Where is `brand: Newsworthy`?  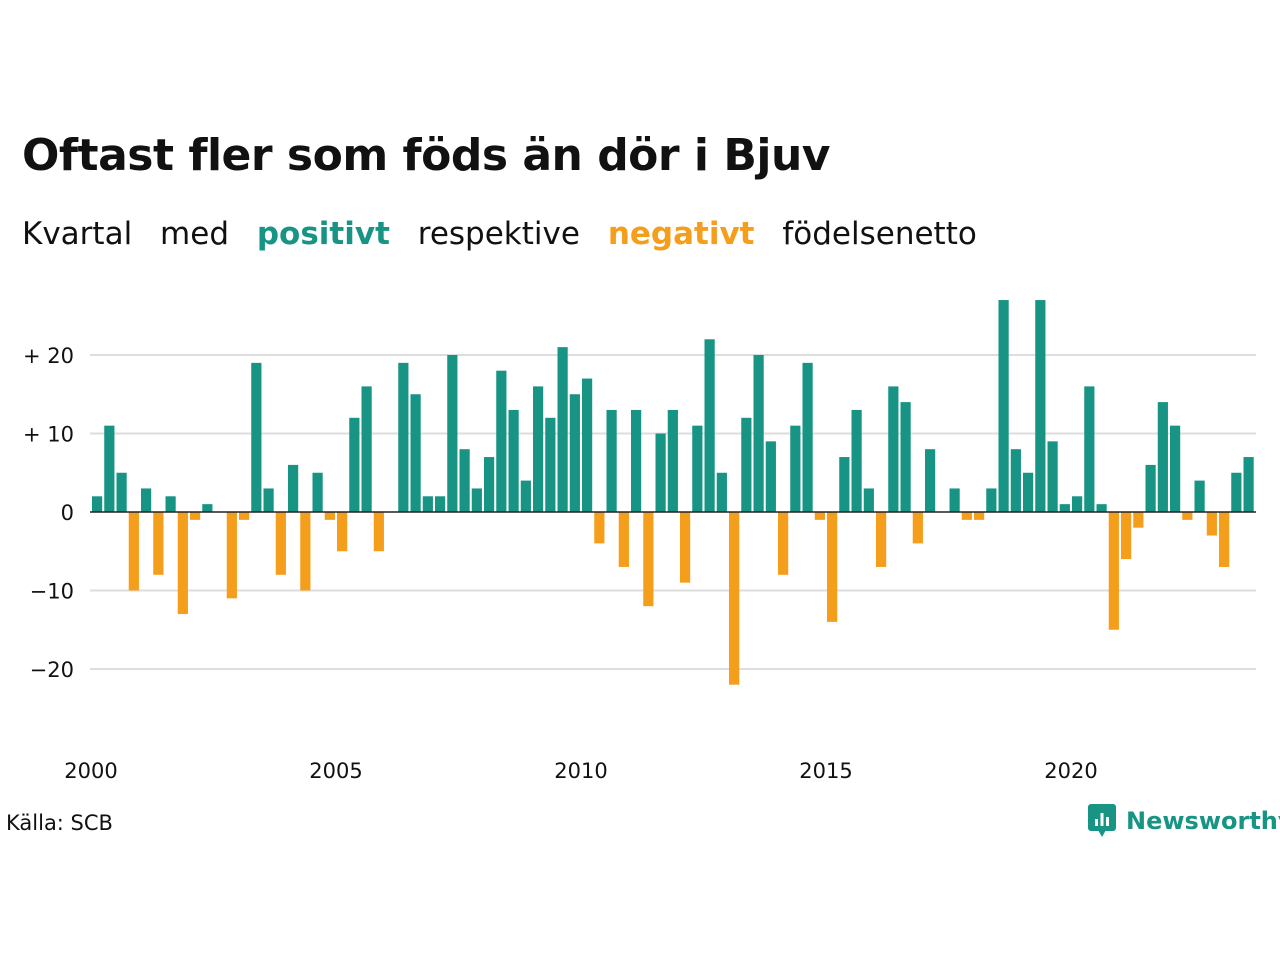 brand: Newsworthy is located at coordinates (1184, 821).